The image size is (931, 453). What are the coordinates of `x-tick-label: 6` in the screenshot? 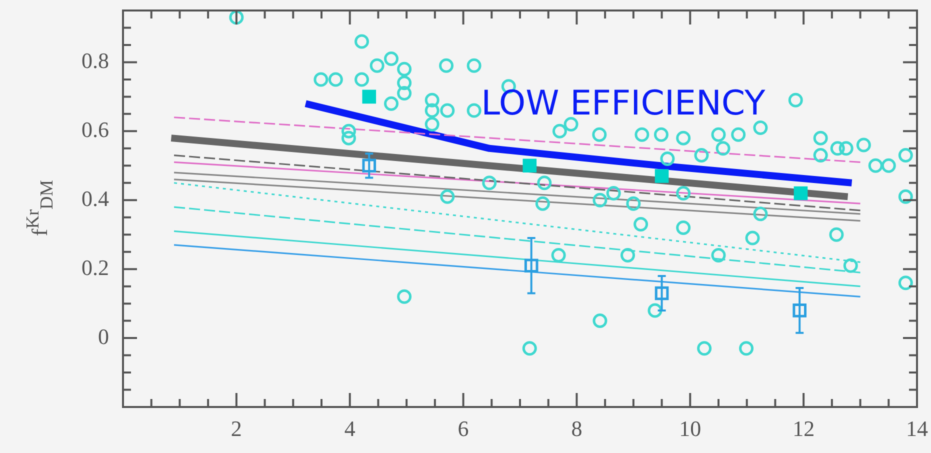 It's located at (463, 428).